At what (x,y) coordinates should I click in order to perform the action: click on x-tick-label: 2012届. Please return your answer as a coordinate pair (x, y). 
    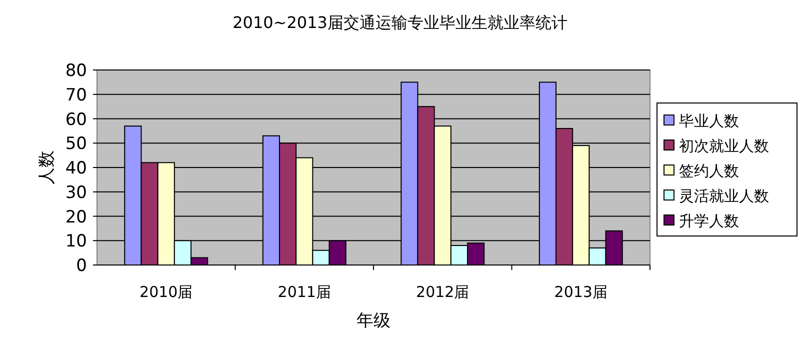
    Looking at the image, I should click on (443, 292).